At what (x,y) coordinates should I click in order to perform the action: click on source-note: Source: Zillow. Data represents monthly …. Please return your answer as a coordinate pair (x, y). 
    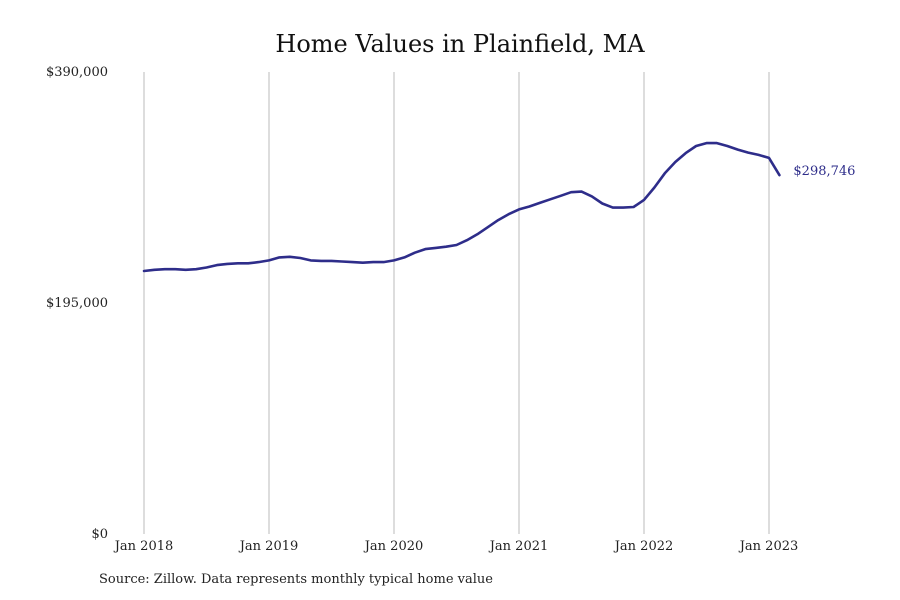
    Looking at the image, I should click on (296, 579).